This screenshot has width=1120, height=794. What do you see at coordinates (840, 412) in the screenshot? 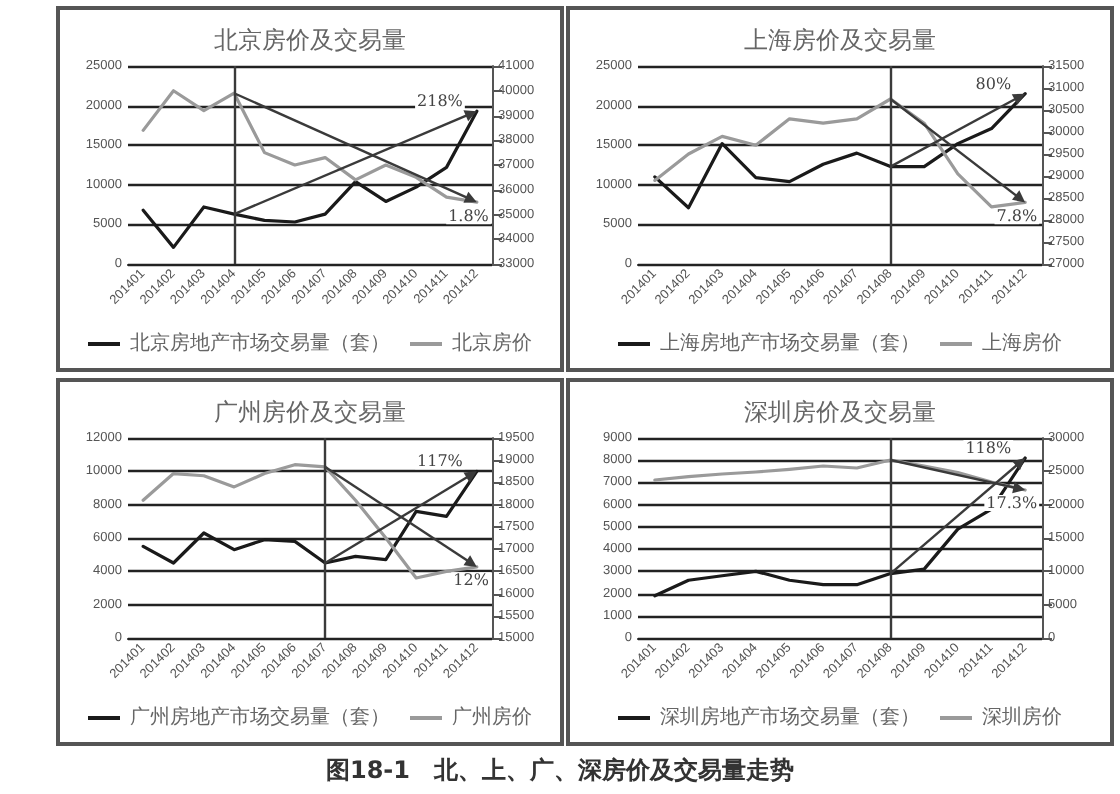
I see `chart-title: 深圳房价及交易量` at bounding box center [840, 412].